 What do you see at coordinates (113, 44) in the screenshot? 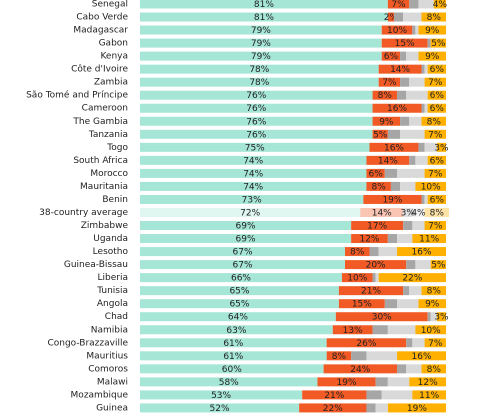
I see `row-label: Gabon` at bounding box center [113, 44].